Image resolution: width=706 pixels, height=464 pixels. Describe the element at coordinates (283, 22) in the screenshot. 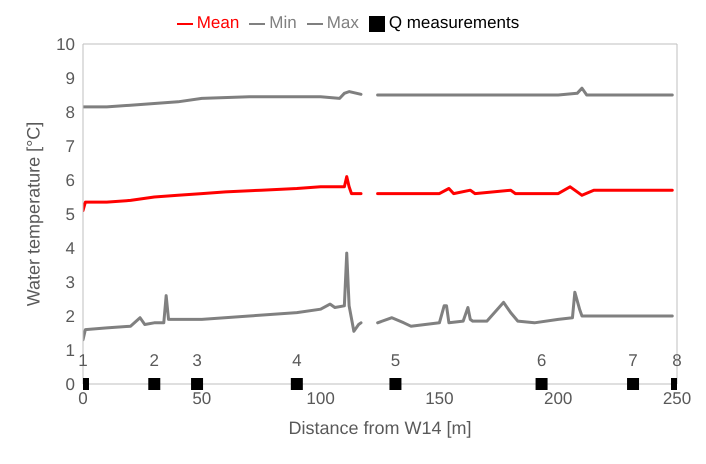

I see `legend-label: Min` at that location.